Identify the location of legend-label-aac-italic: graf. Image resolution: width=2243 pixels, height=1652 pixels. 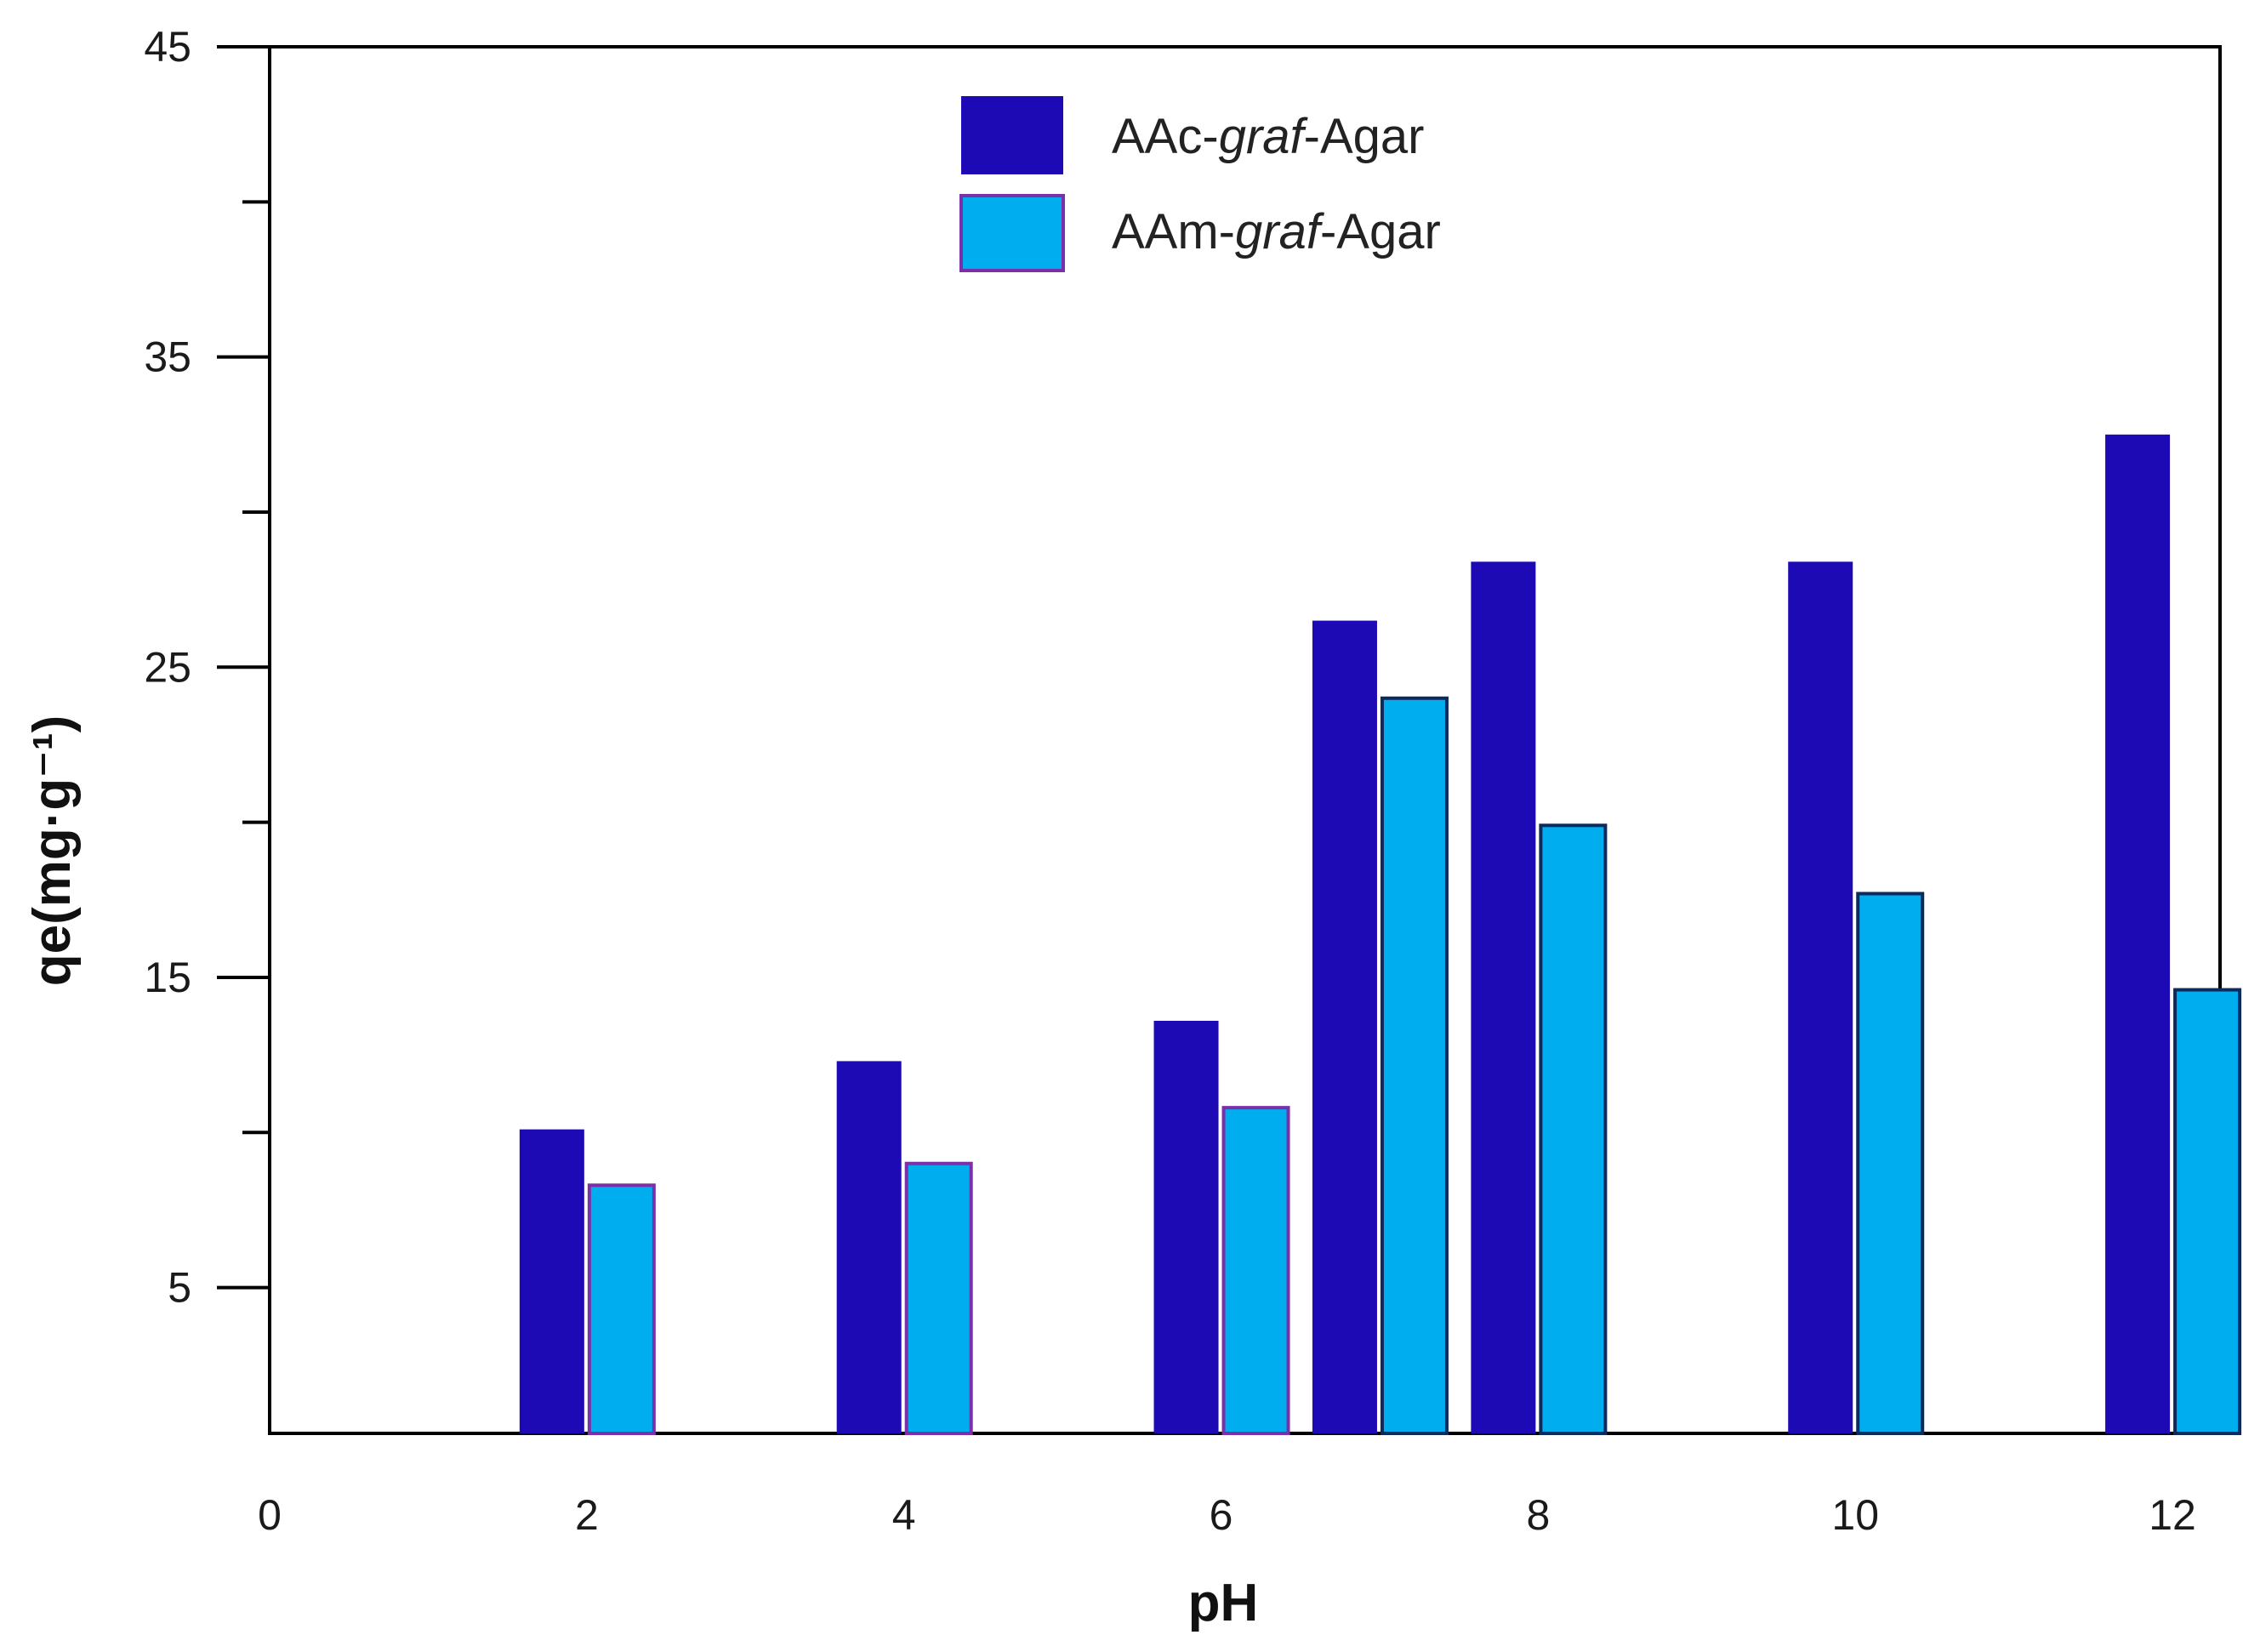
(1264, 136).